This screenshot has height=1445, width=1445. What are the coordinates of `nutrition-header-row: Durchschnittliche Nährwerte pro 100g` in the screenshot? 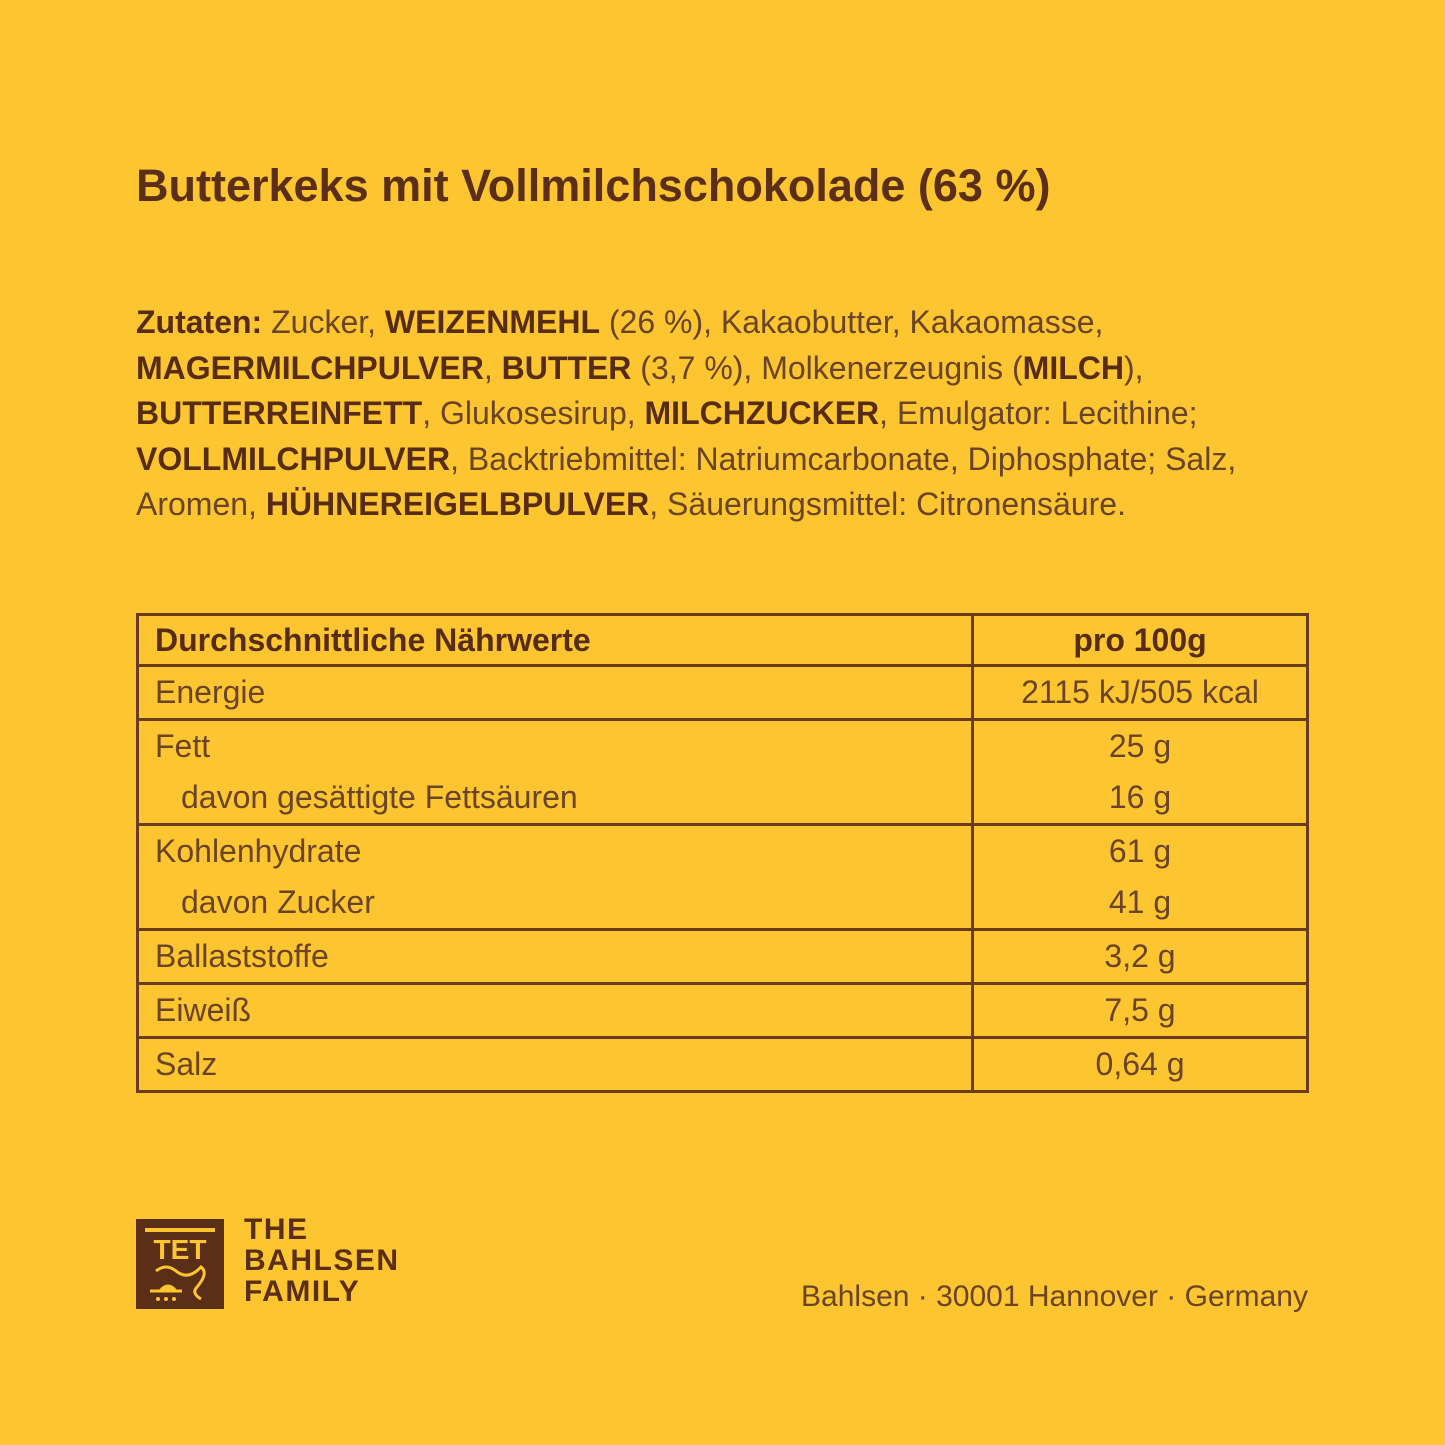 It's located at (722, 640).